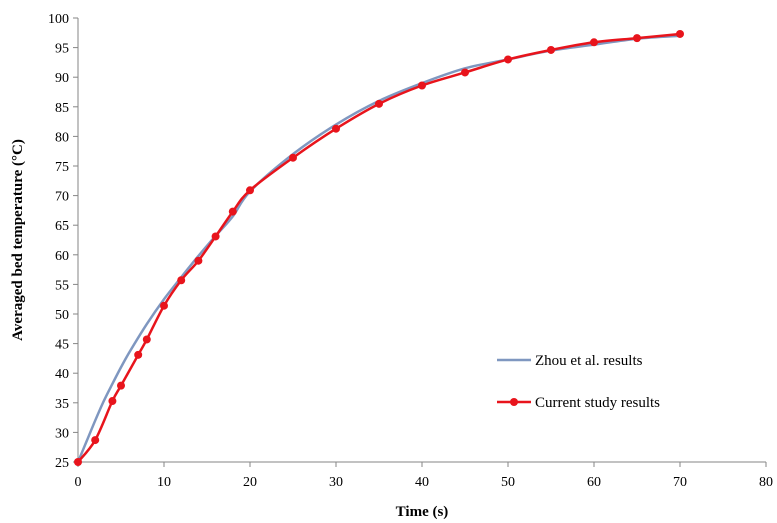  I want to click on x-tick-label: 60, so click(594, 482).